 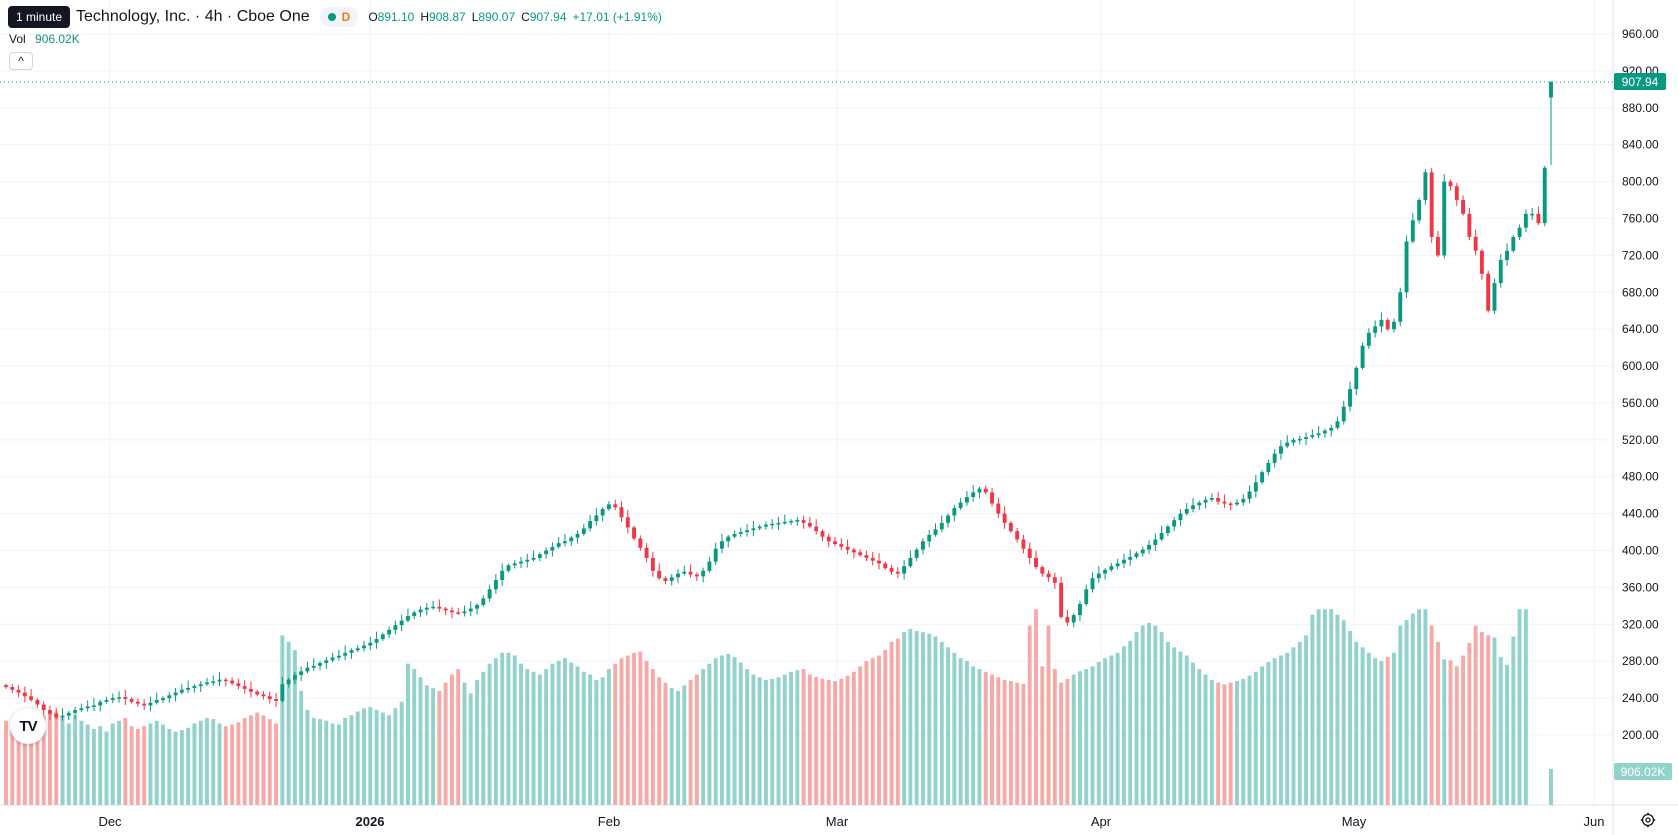 I want to click on close-label: C, so click(x=525, y=17).